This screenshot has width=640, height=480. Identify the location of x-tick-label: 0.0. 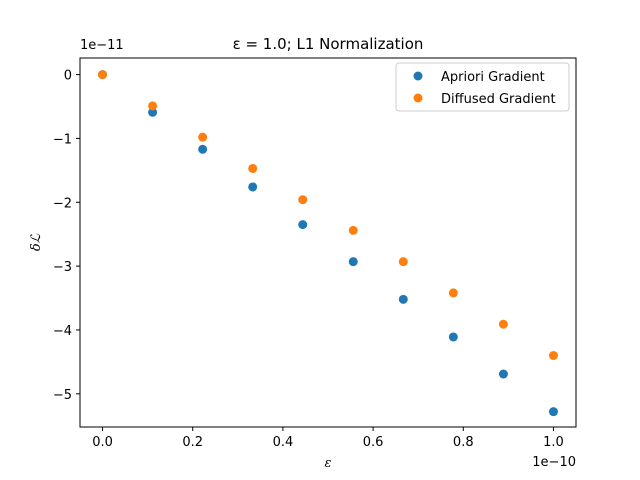
(102, 442).